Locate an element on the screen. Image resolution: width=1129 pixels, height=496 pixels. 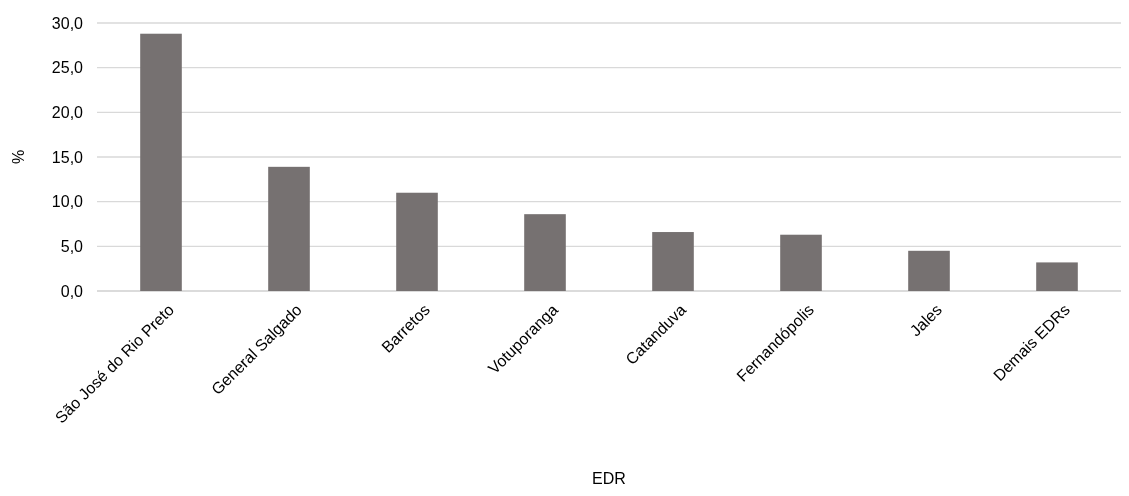
y-tick-label: 0,0 is located at coordinates (72, 291).